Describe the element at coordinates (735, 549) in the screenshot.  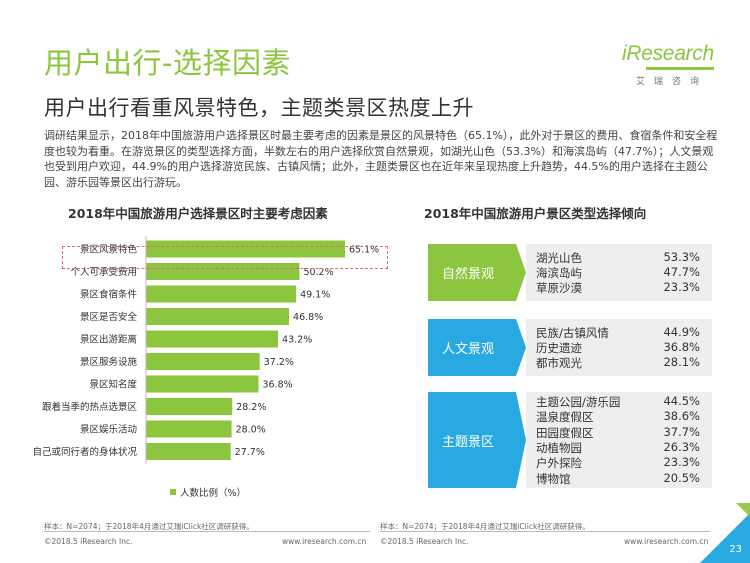
I see `page-number: 23` at that location.